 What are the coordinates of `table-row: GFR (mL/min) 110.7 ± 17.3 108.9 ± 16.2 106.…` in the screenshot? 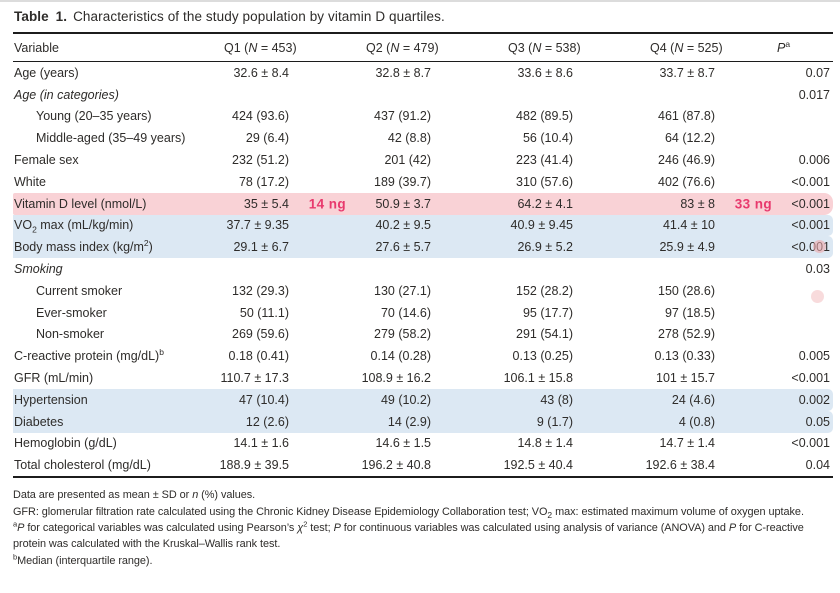 It's located at (423, 378).